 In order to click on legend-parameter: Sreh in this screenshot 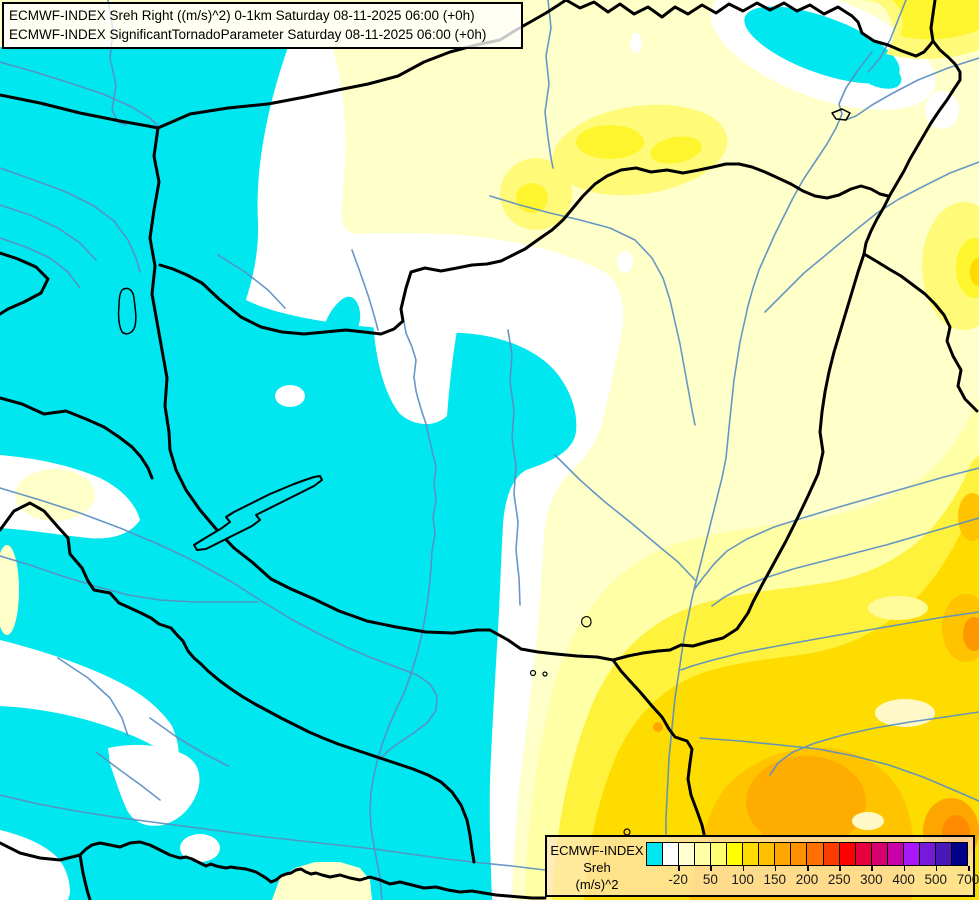, I will do `click(597, 867)`.